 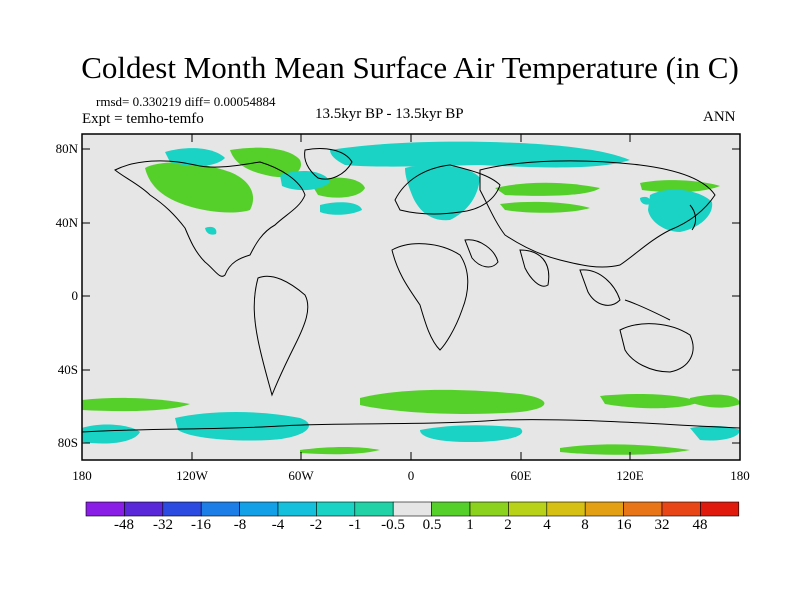 I want to click on coast-greenland, so click(x=328, y=164).